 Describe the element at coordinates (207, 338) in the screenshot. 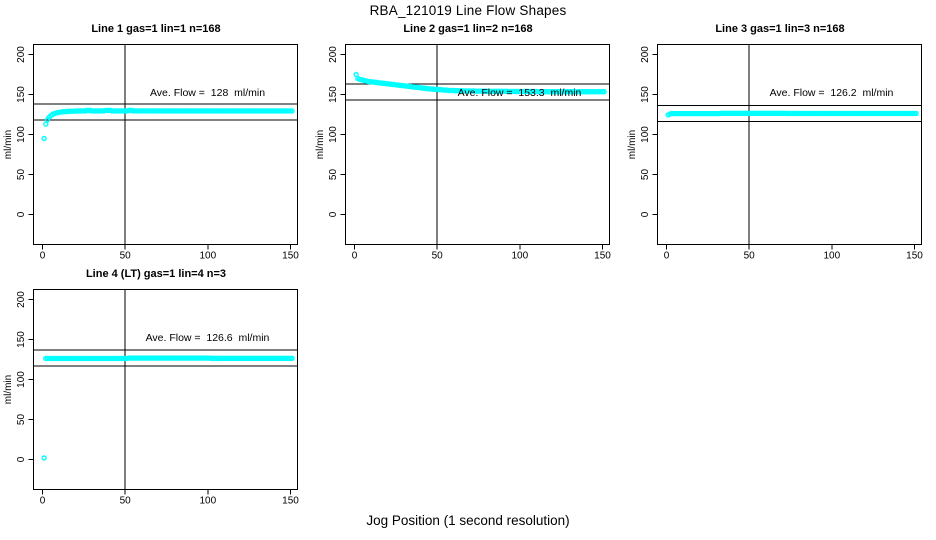

I see `ave-flow-annotation-line-4: Ave. Flow = 126.6 ml/min` at that location.